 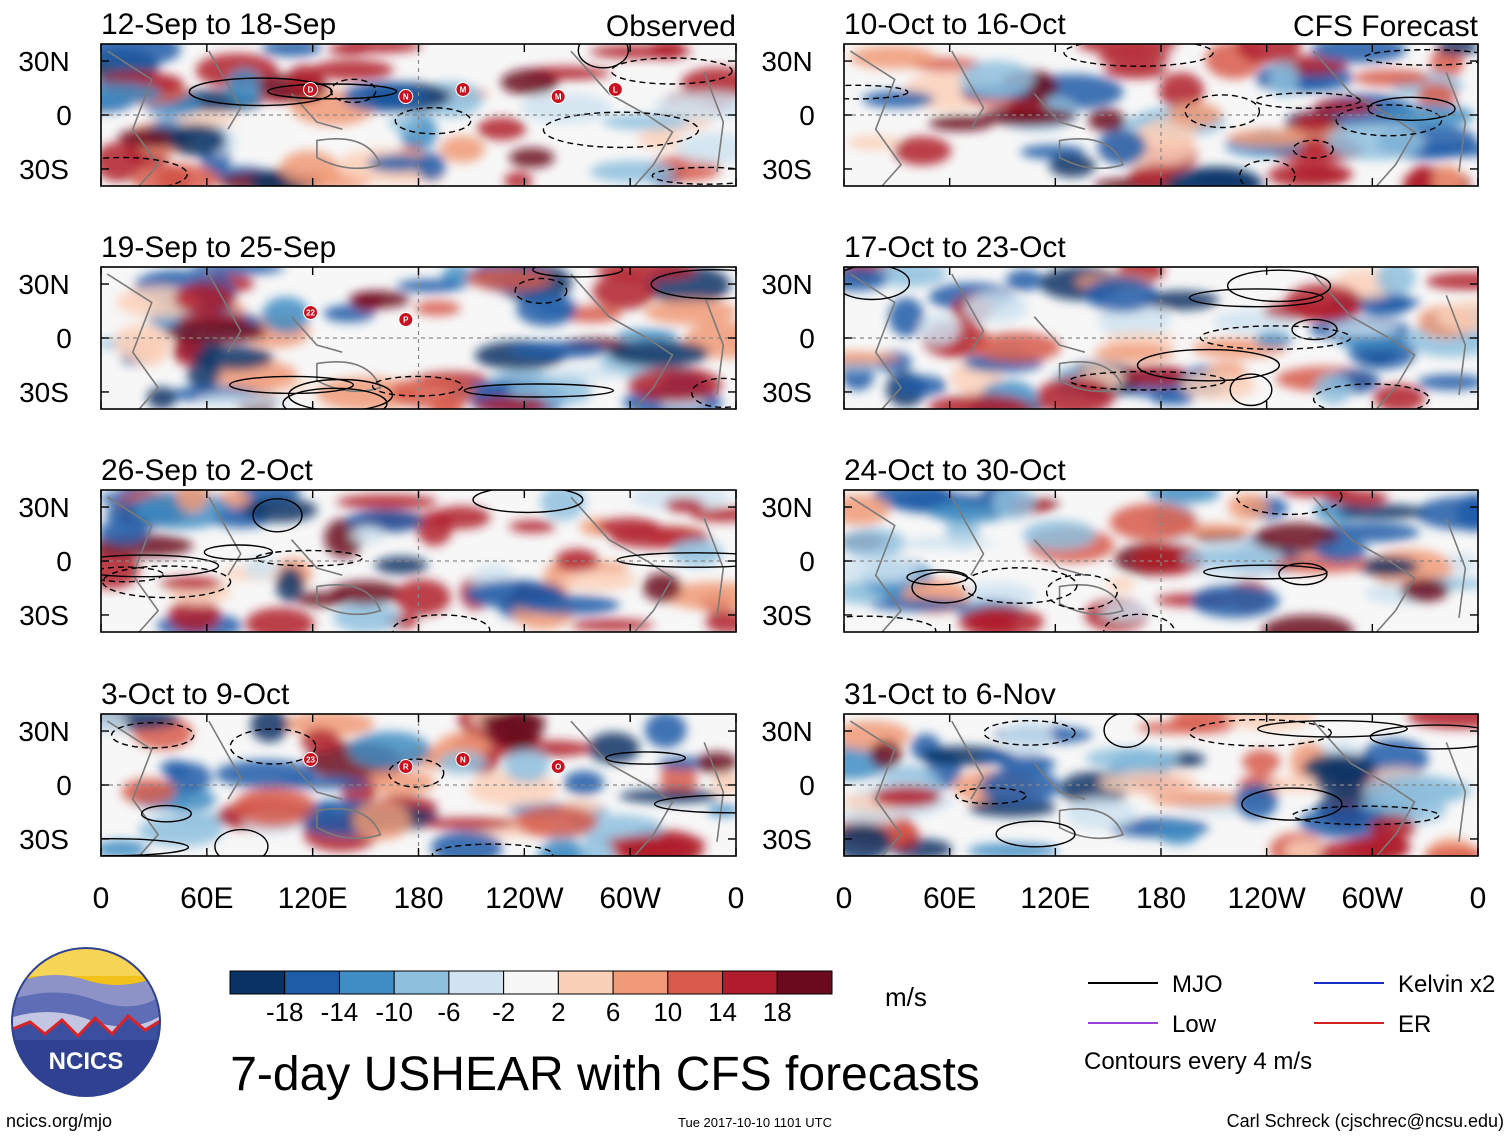 I want to click on longitude-axis-observed: 0 60E 120E 180 120W 60W 0, so click(x=419, y=898).